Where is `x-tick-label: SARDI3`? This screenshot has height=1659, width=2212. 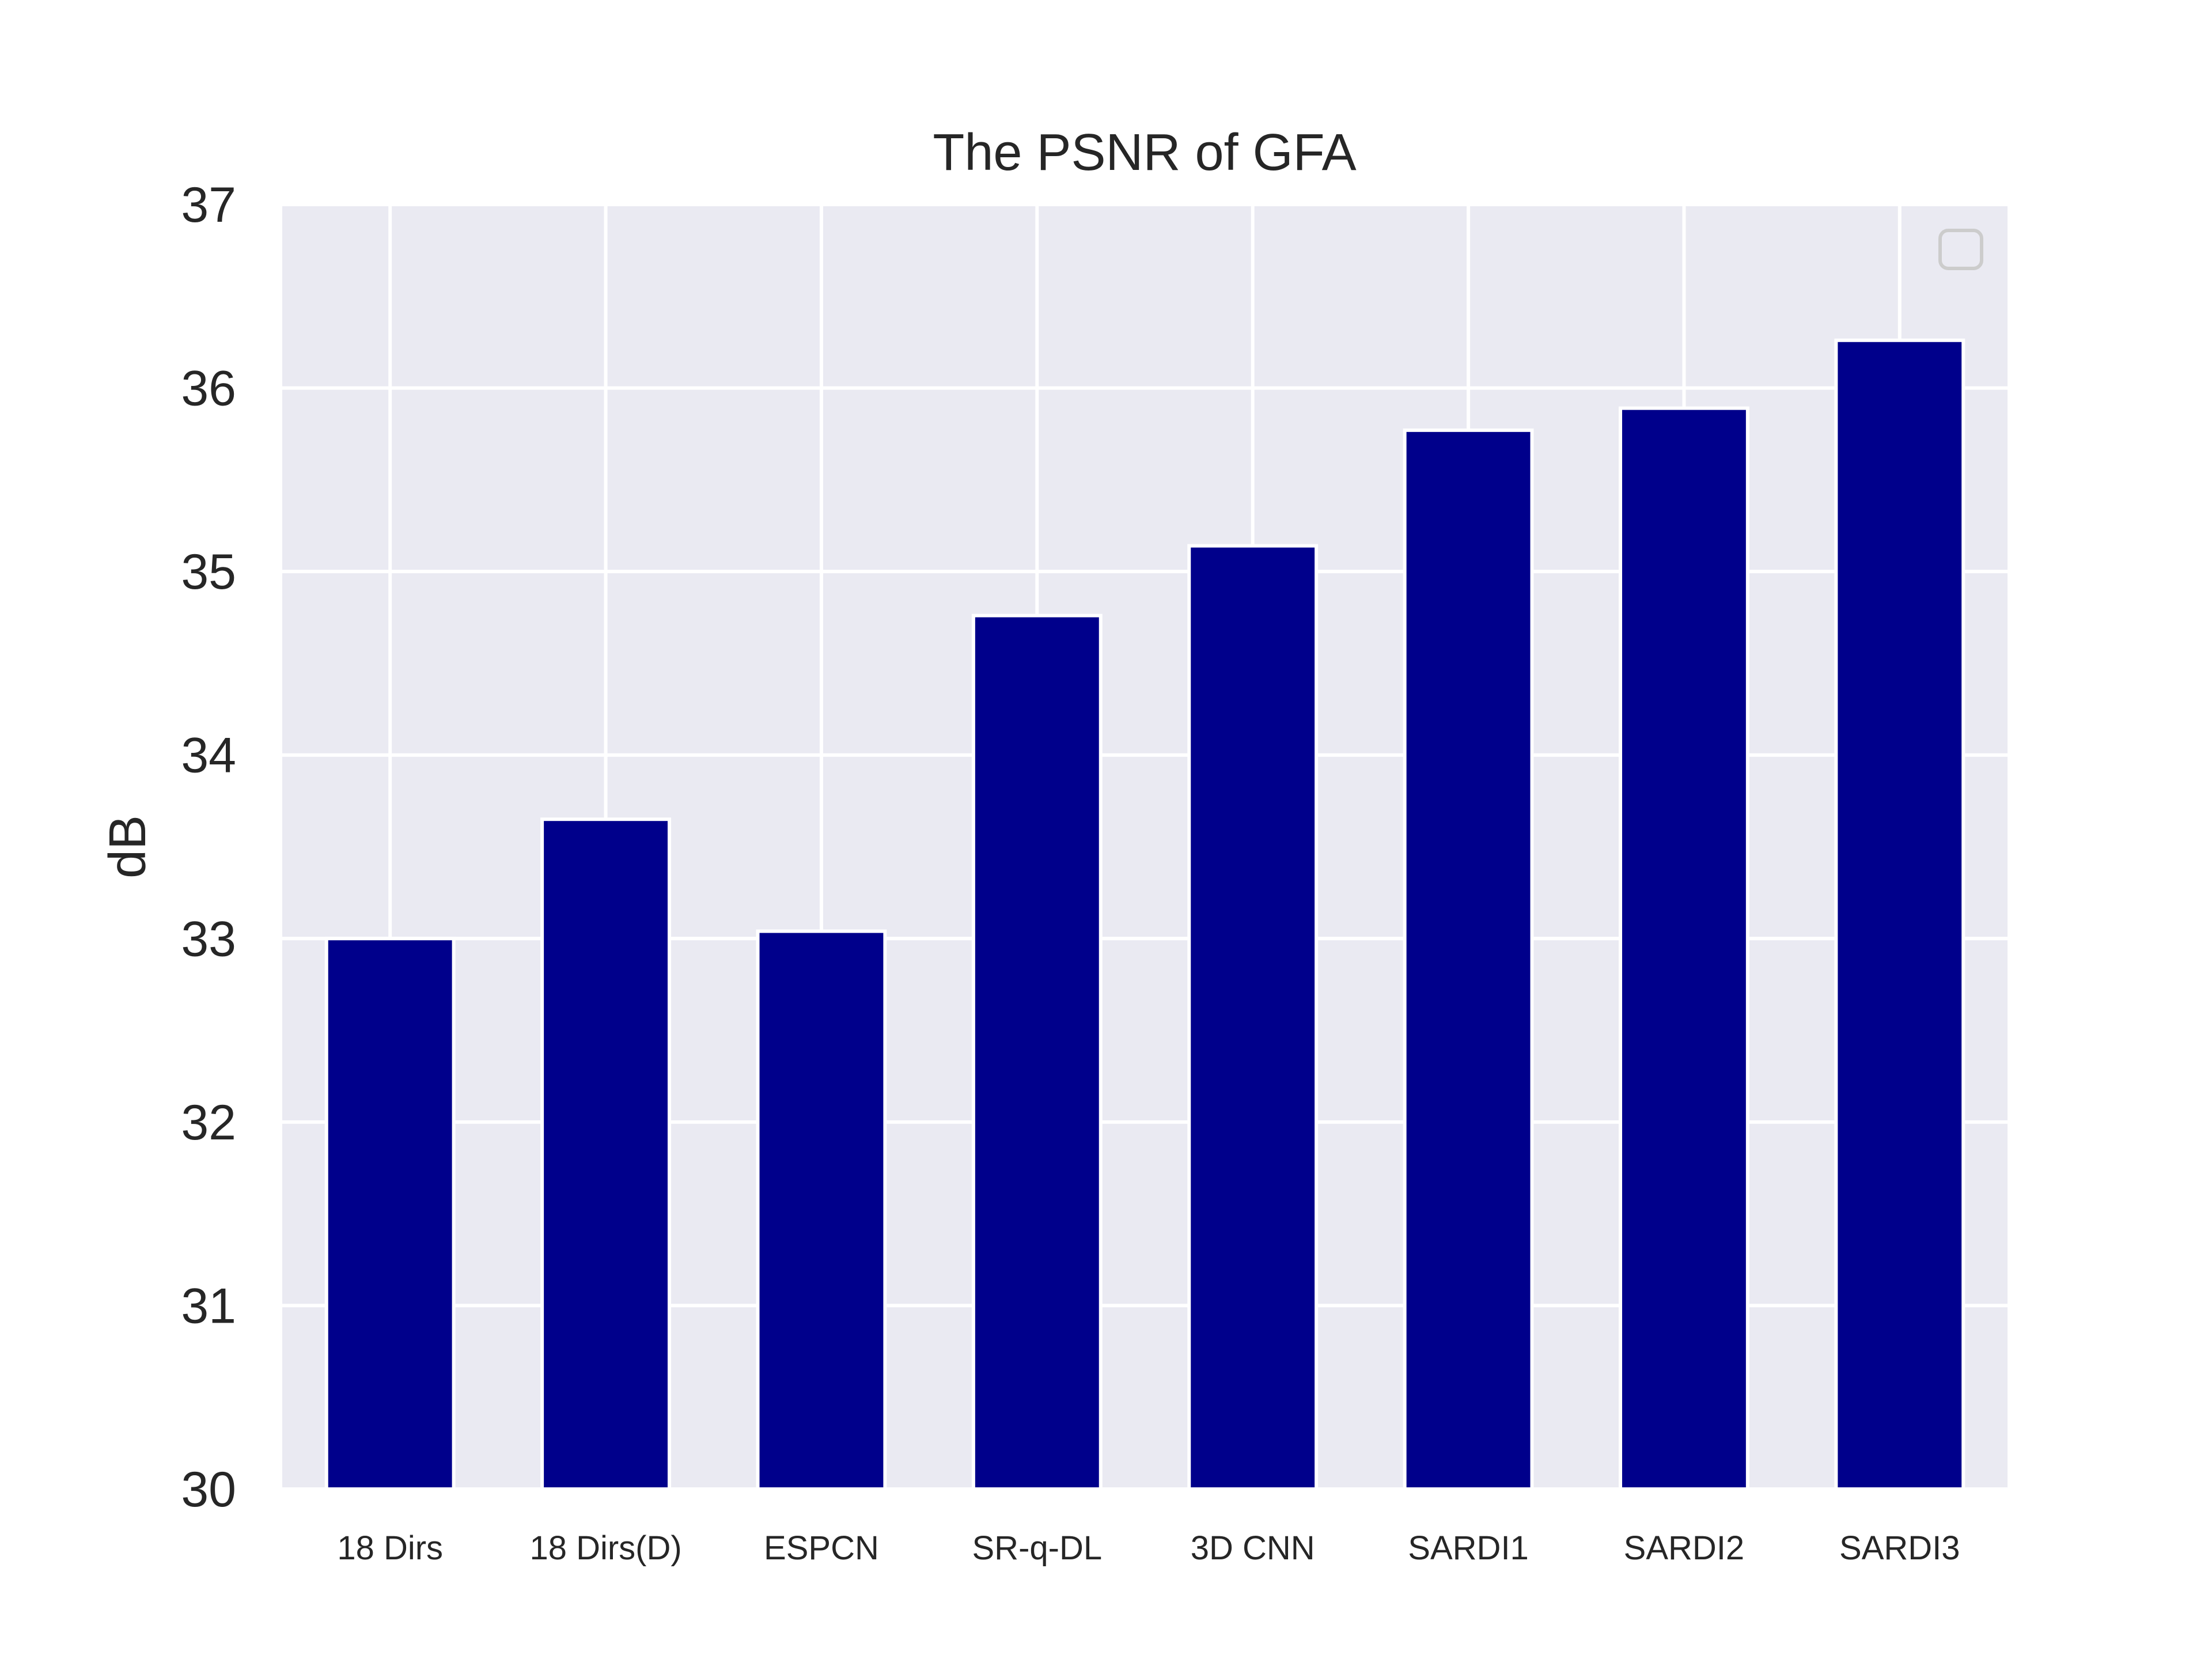
x-tick-label: SARDI3 is located at coordinates (1899, 1548).